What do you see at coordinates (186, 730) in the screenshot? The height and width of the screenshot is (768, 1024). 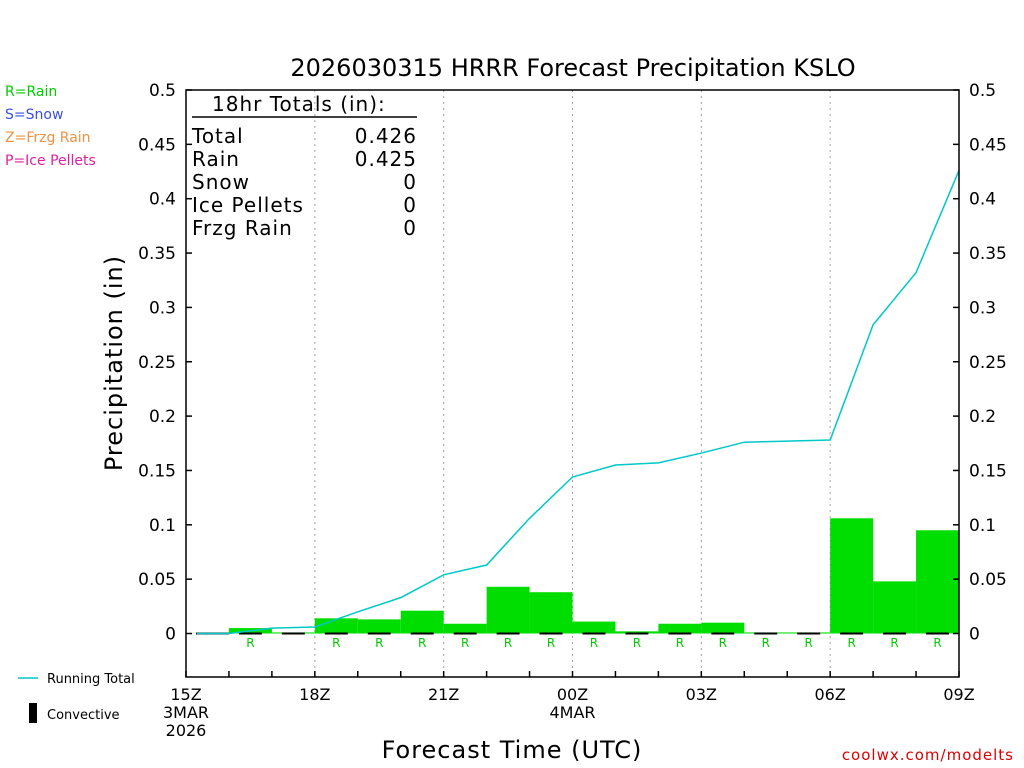 I see `x-tick-label: 2026` at bounding box center [186, 730].